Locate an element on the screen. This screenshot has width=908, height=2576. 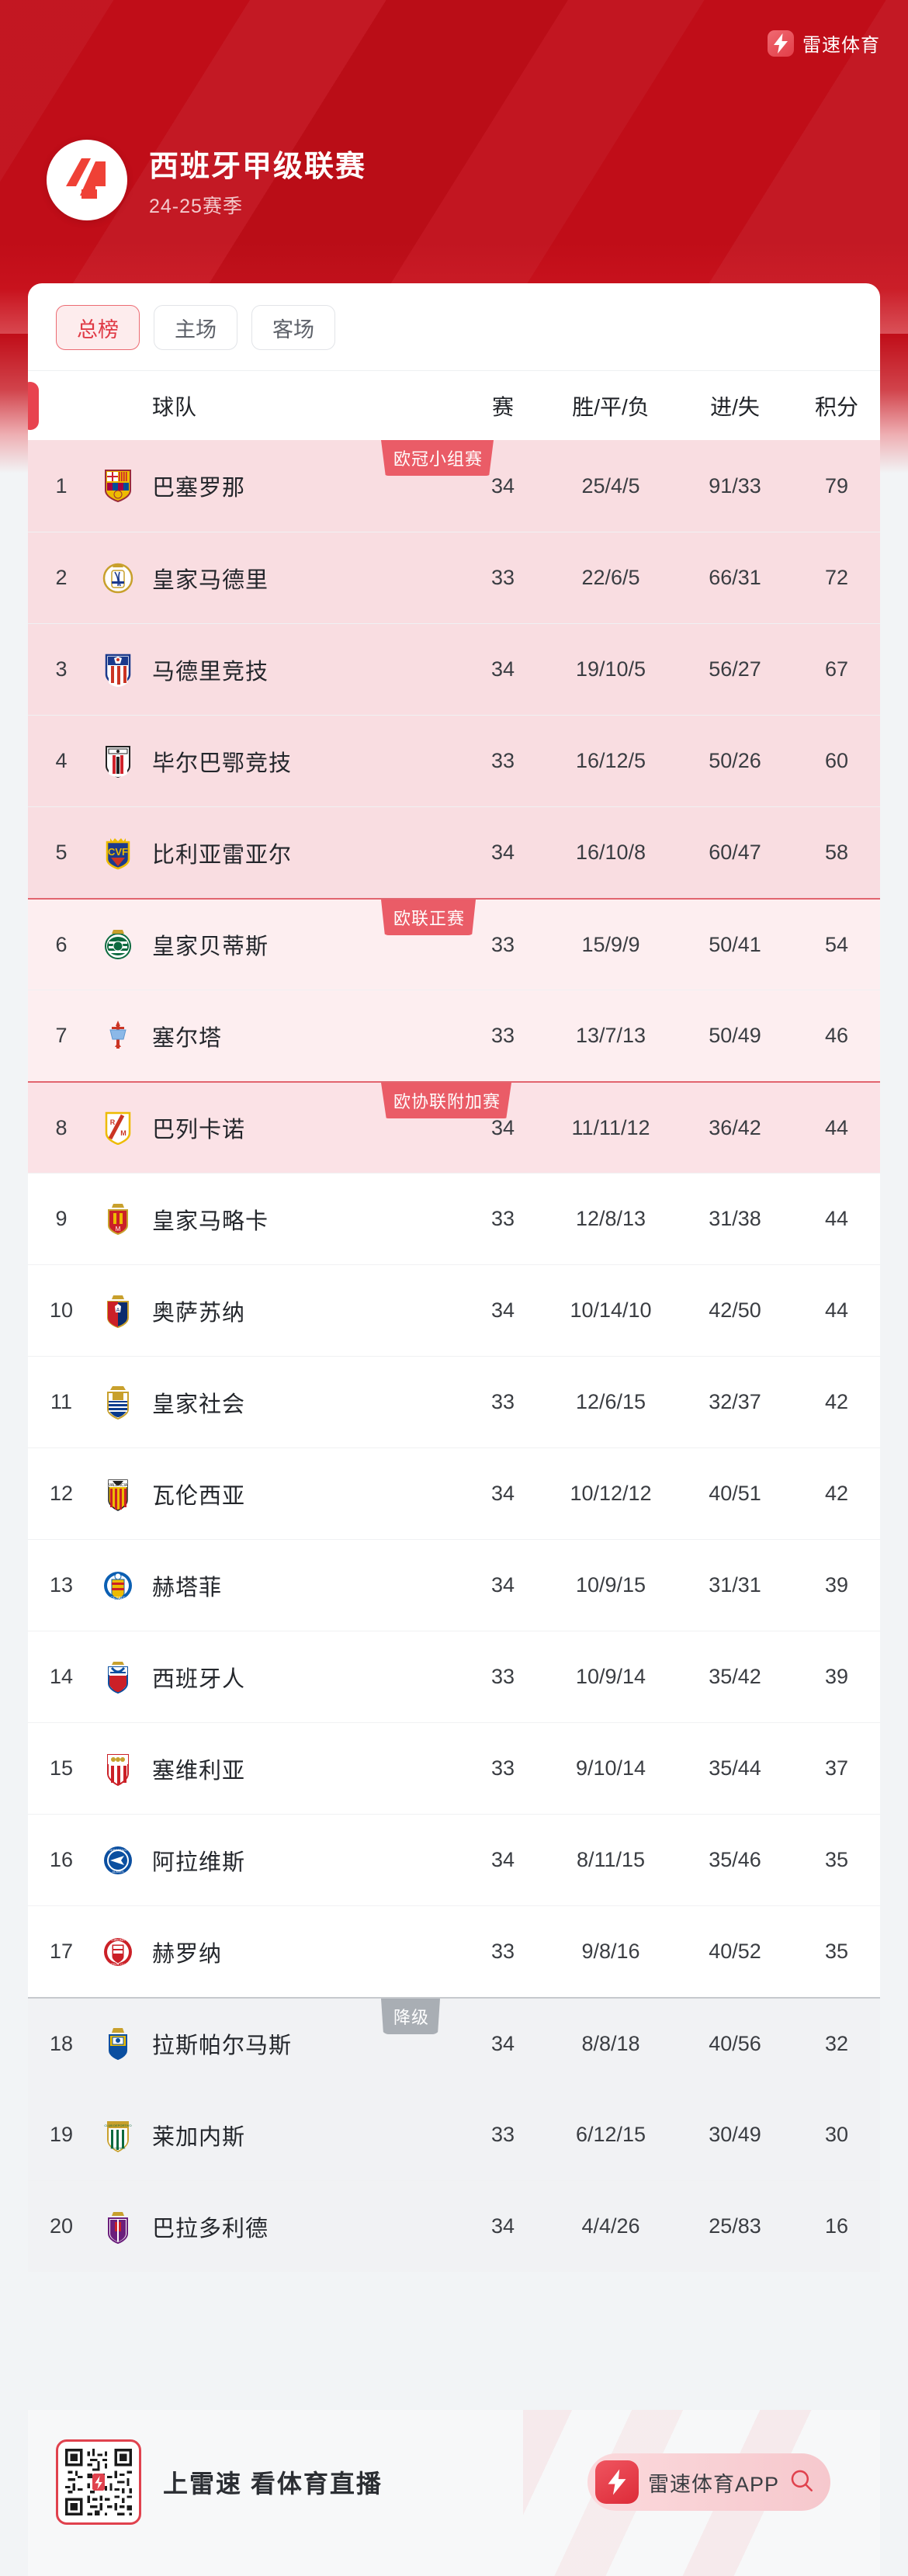
goals-for-against: 60/47 is located at coordinates (735, 852).